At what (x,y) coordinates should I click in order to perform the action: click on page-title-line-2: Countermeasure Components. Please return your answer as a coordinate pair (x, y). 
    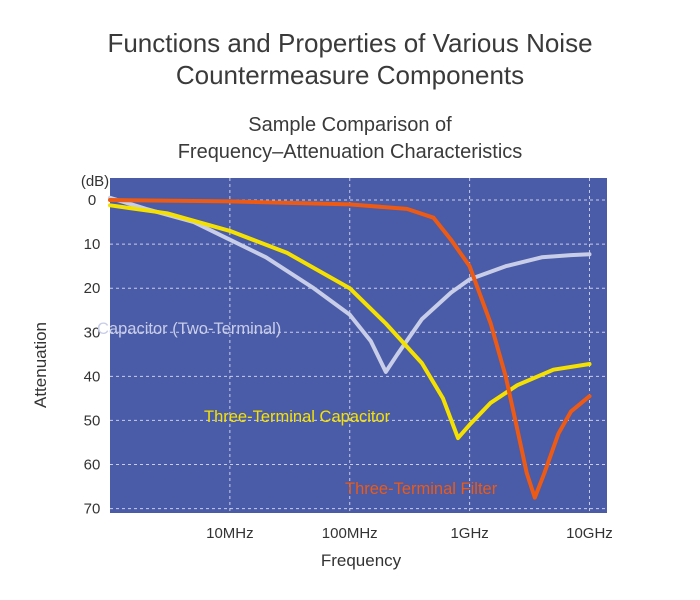
    Looking at the image, I should click on (350, 75).